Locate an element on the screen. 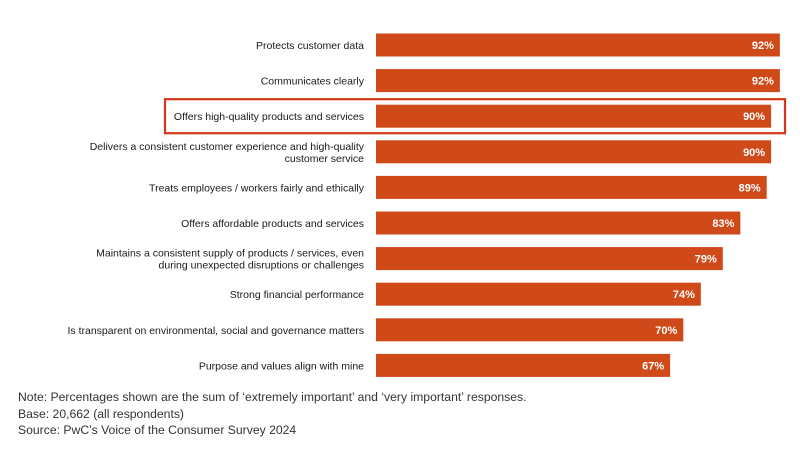 This screenshot has height=466, width=800. value-label-0: 92% is located at coordinates (763, 46).